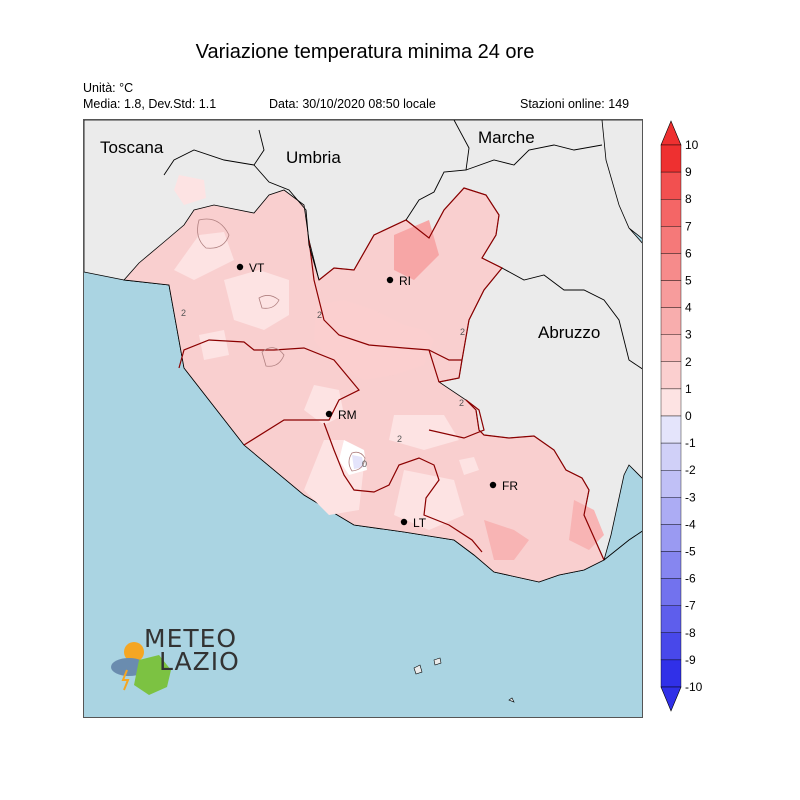 The width and height of the screenshot is (800, 800). What do you see at coordinates (347, 415) in the screenshot?
I see `city-label: RM` at bounding box center [347, 415].